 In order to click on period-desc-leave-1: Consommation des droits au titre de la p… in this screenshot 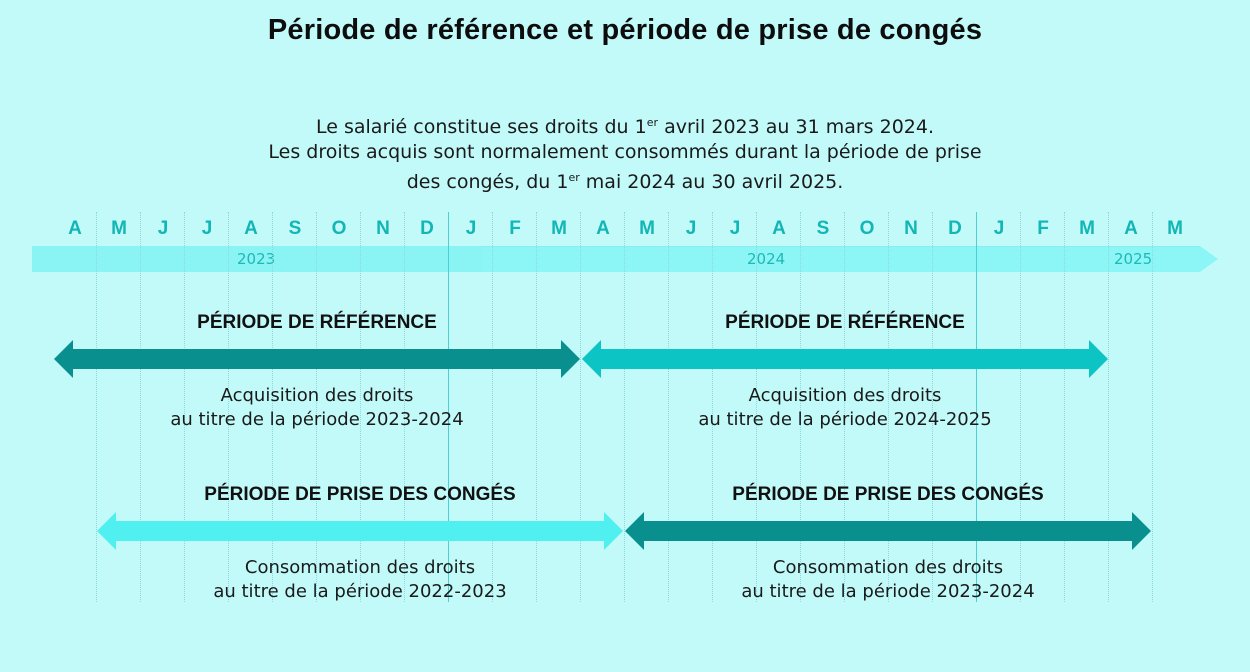, I will do `click(360, 579)`.